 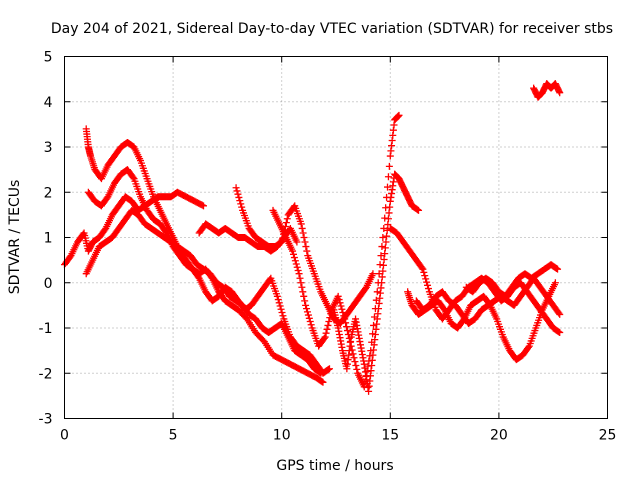 I want to click on y-tick-label: 3, so click(x=48, y=148).